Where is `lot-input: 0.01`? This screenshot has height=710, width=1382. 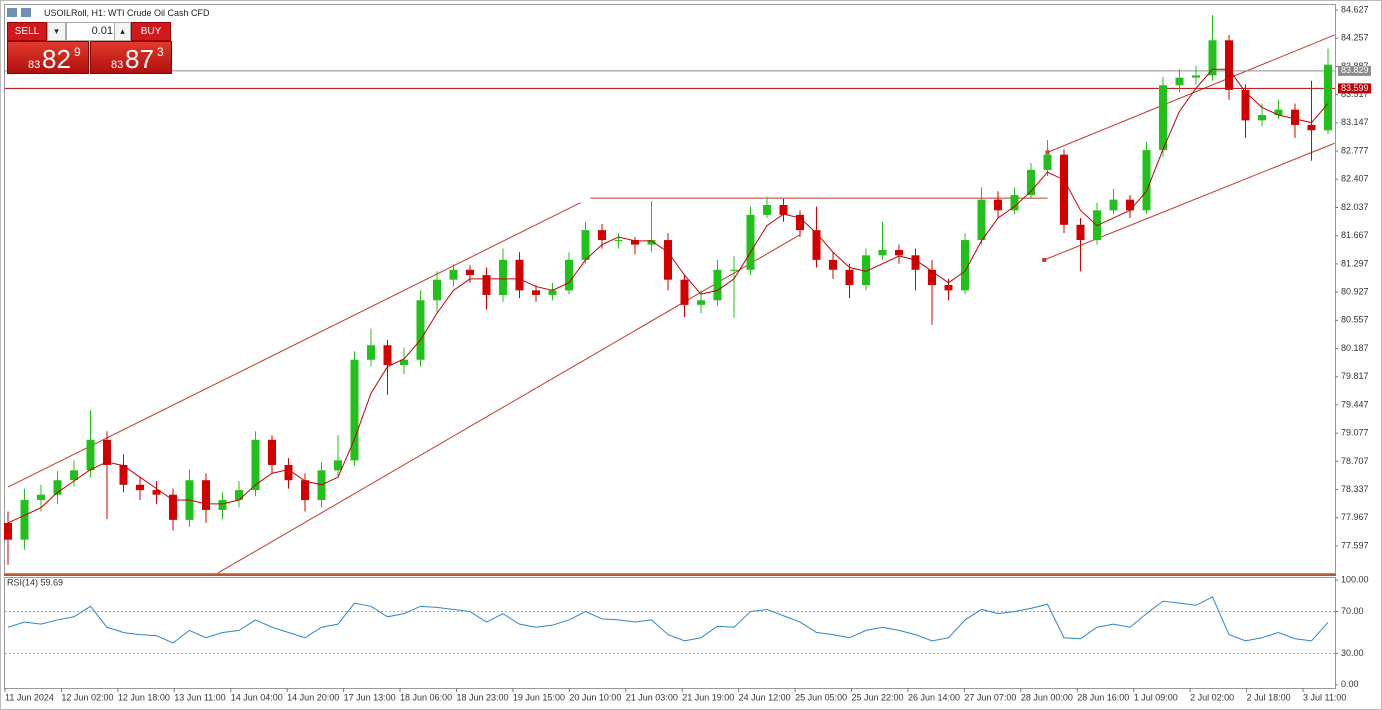
lot-input: 0.01 is located at coordinates (91, 31).